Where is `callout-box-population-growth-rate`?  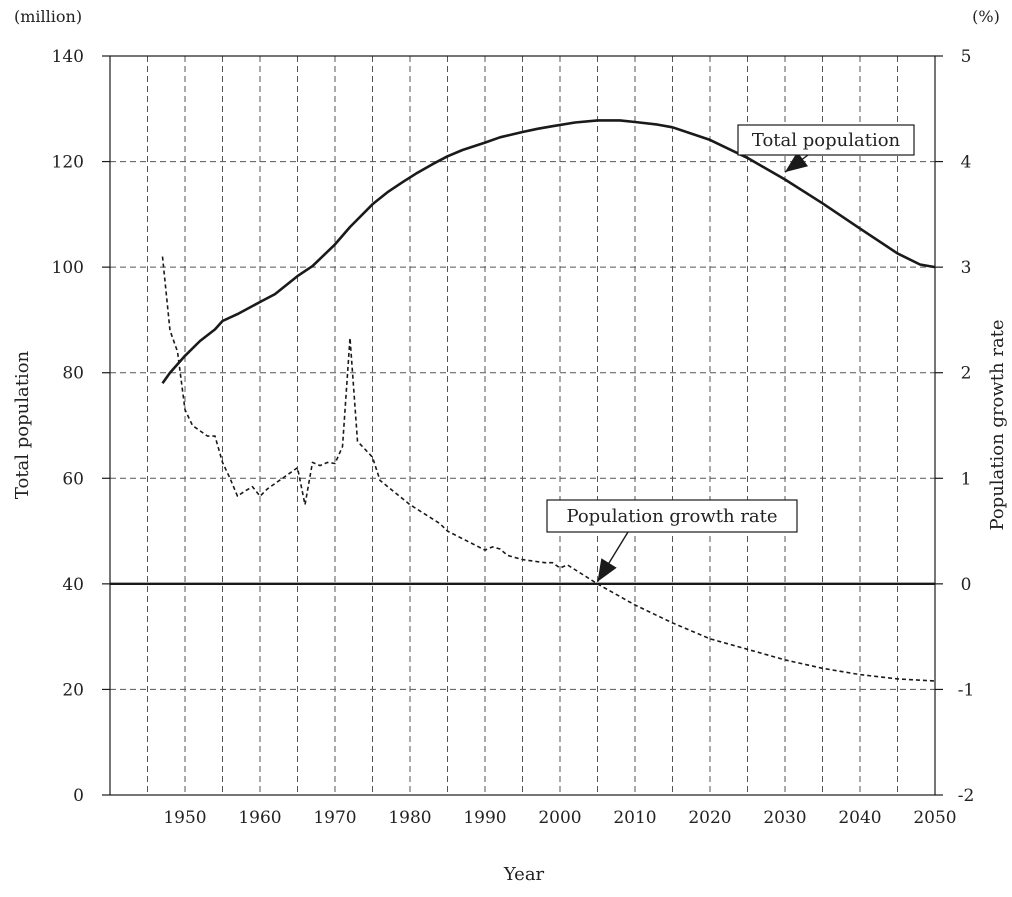 callout-box-population-growth-rate is located at coordinates (672, 516).